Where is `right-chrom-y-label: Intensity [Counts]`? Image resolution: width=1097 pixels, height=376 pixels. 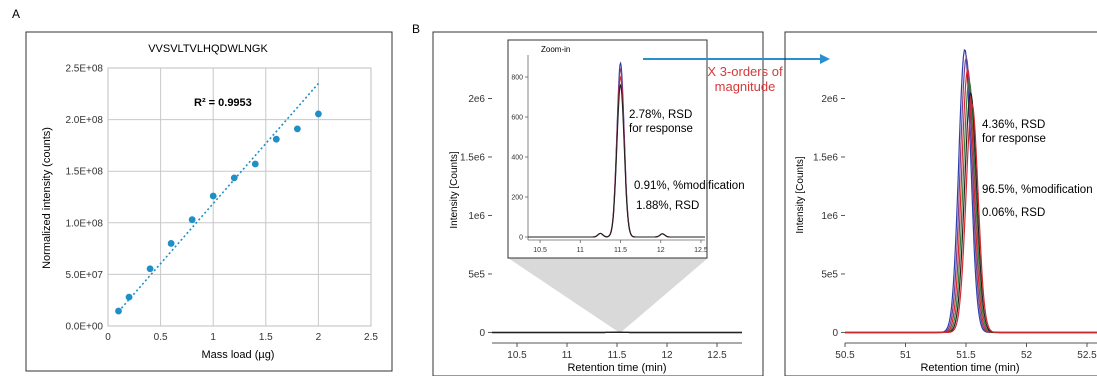
right-chrom-y-label: Intensity [Counts] is located at coordinates (800, 194).